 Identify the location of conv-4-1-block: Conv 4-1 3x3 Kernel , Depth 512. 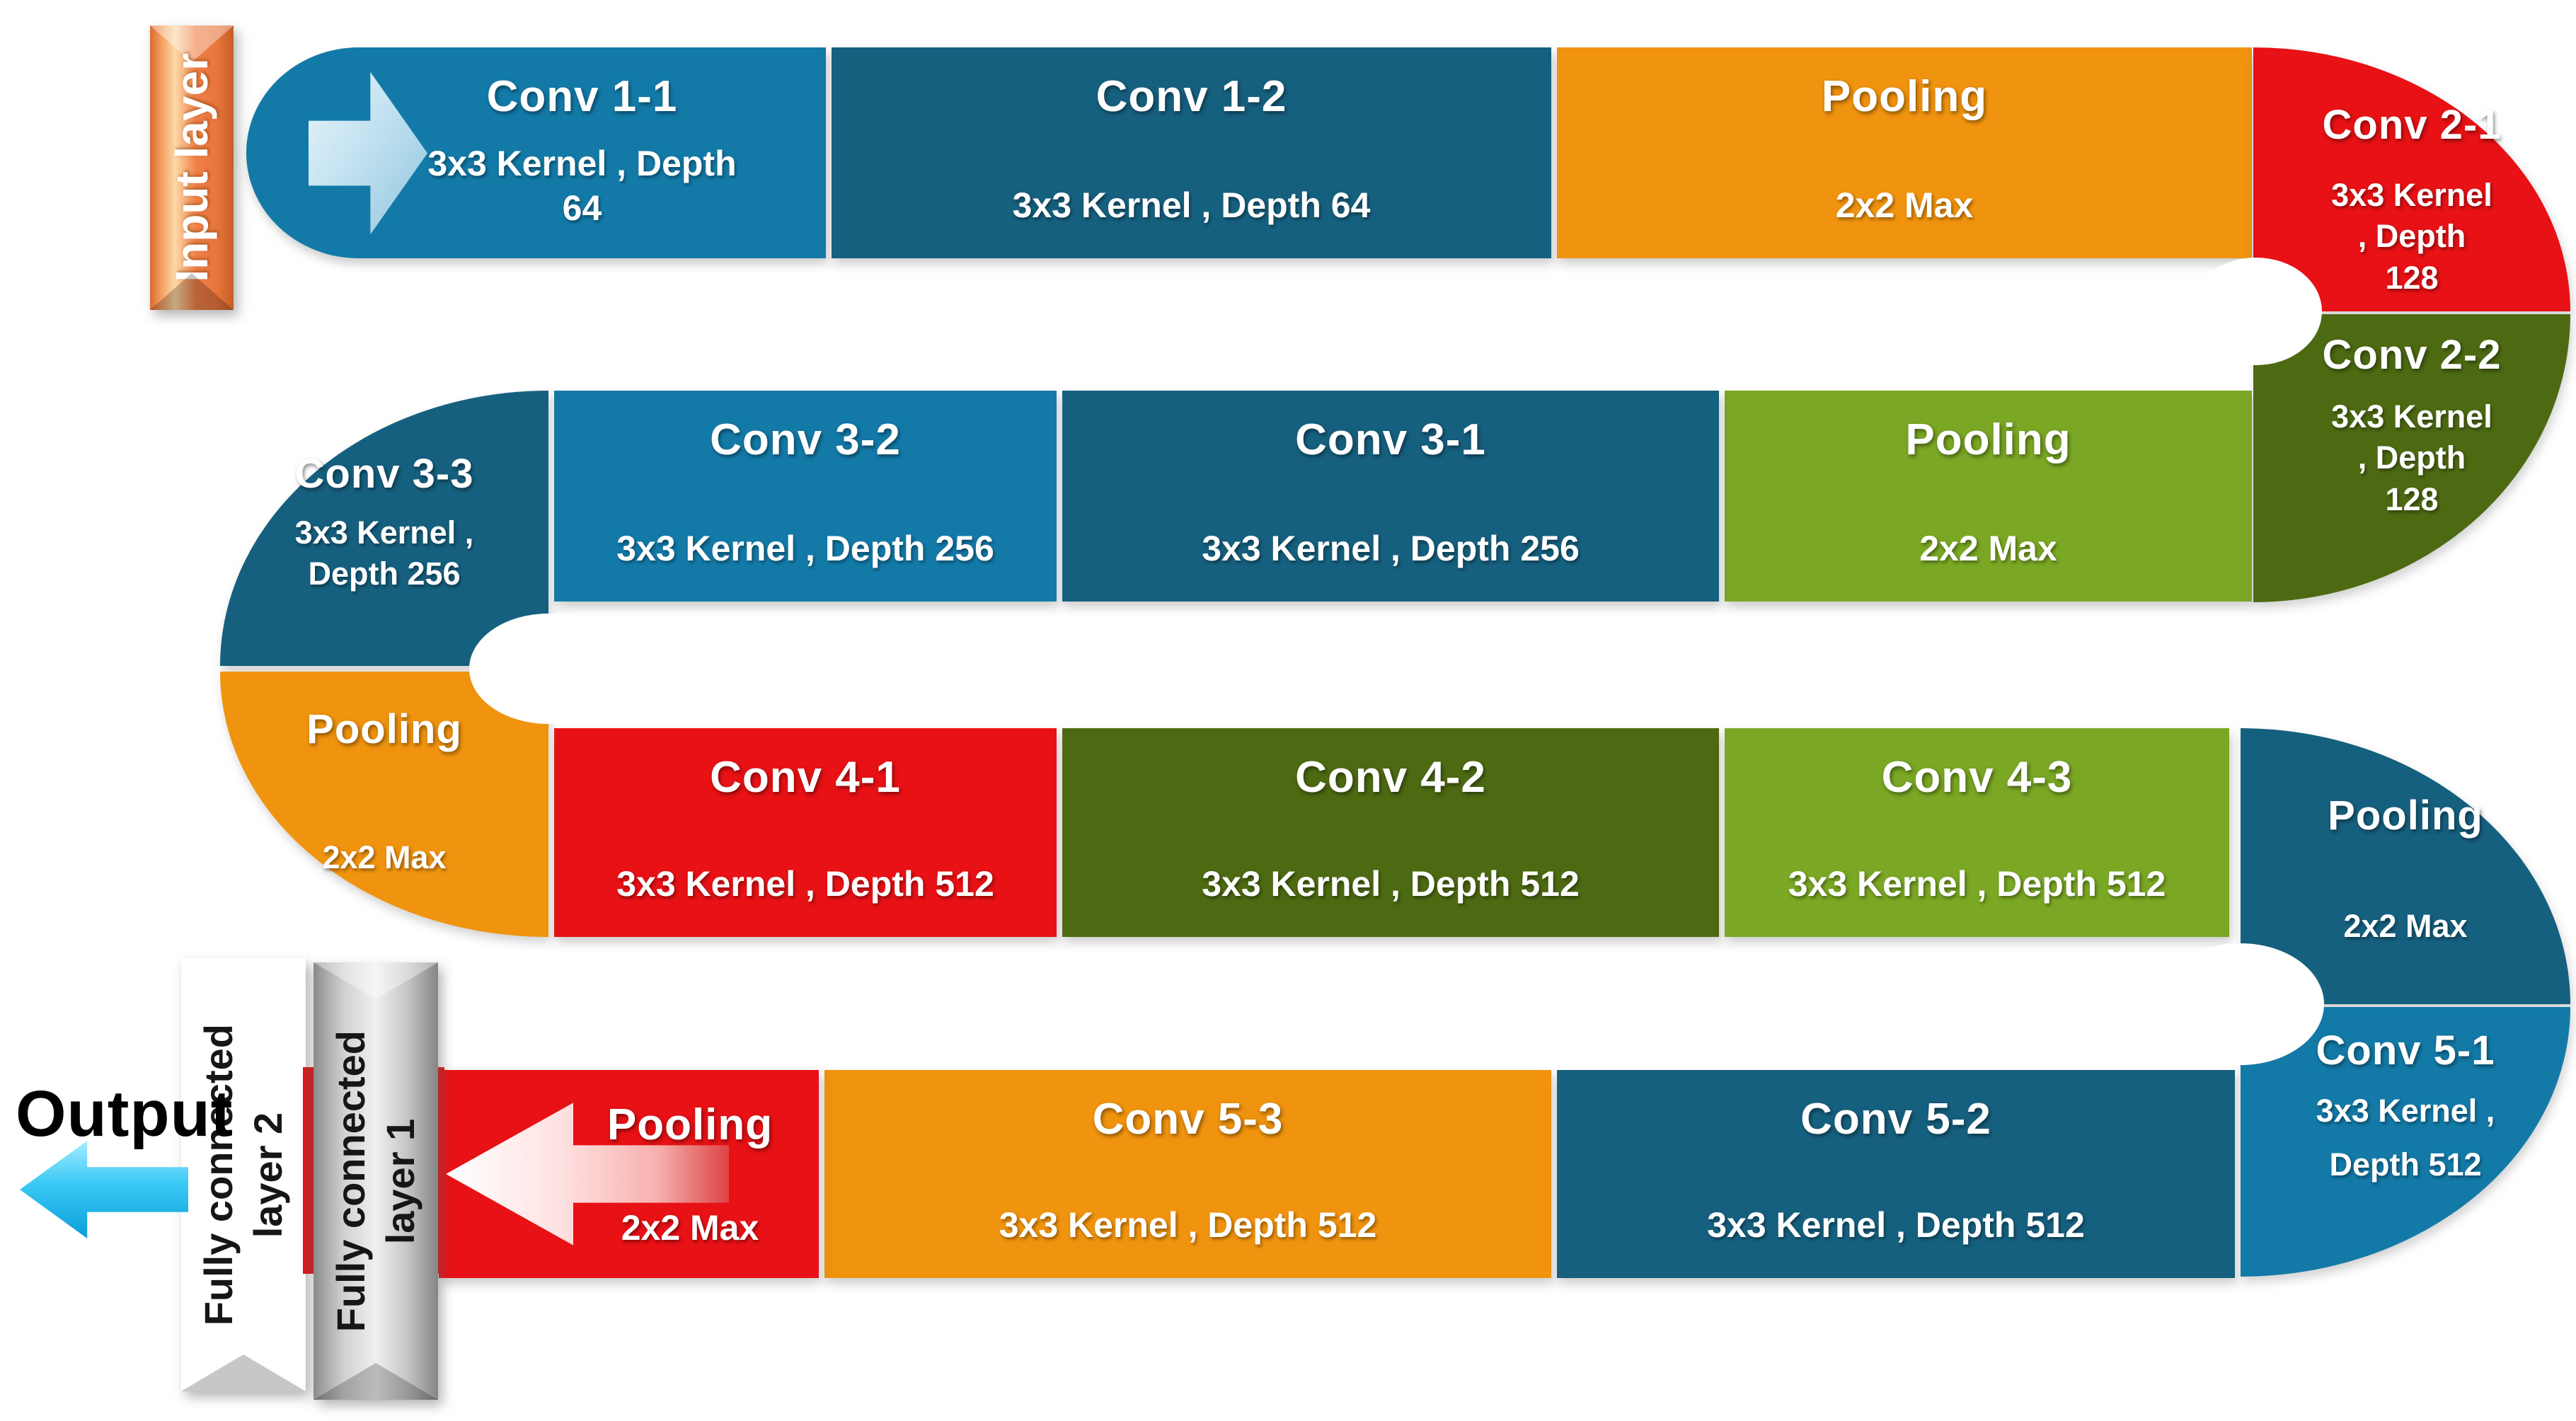
(806, 832).